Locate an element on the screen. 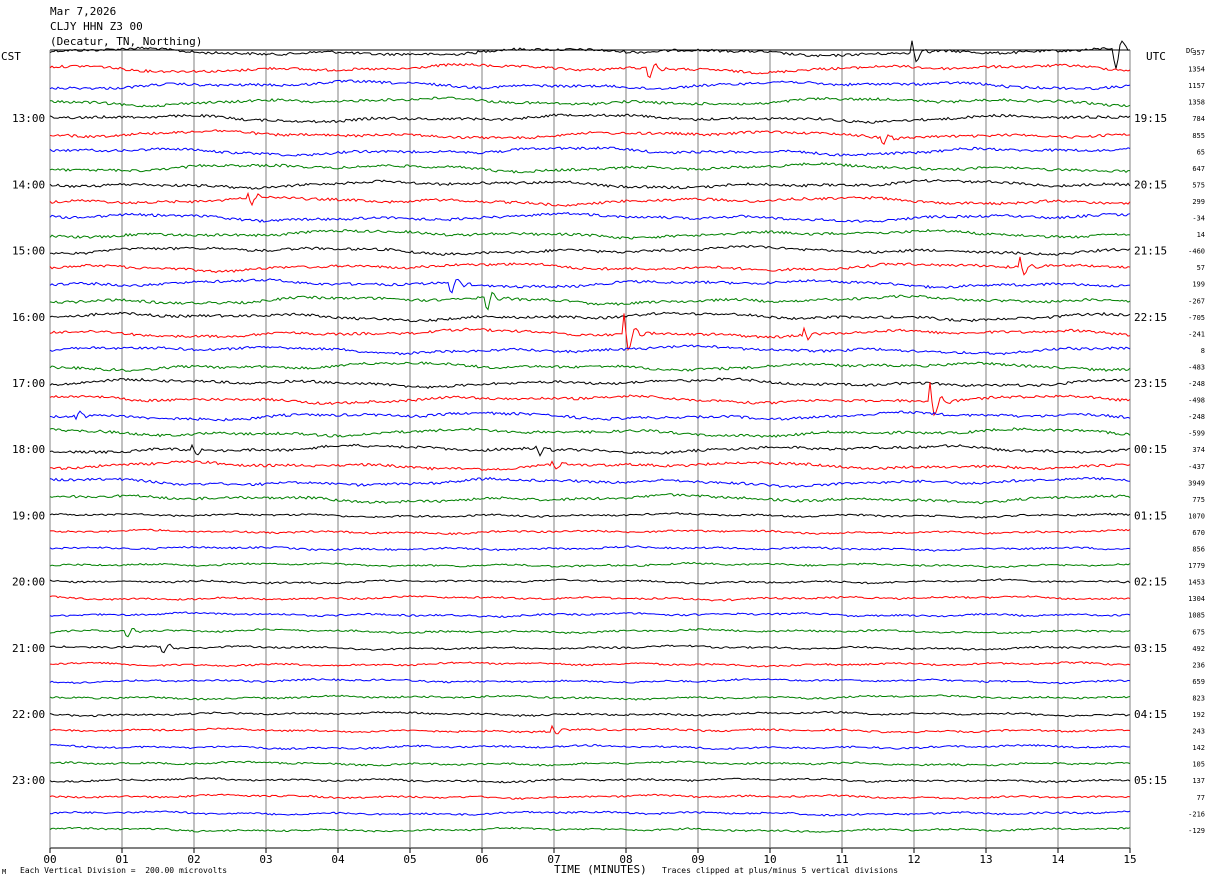 The width and height of the screenshot is (1210, 886). right-time-label: 05:15 is located at coordinates (1150, 780).